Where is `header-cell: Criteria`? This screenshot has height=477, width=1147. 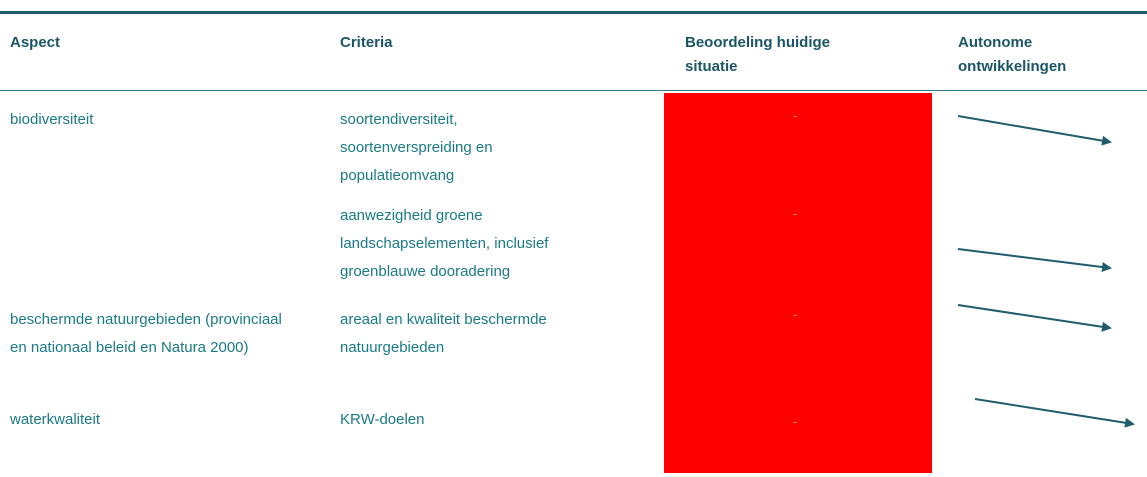
header-cell: Criteria is located at coordinates (366, 42).